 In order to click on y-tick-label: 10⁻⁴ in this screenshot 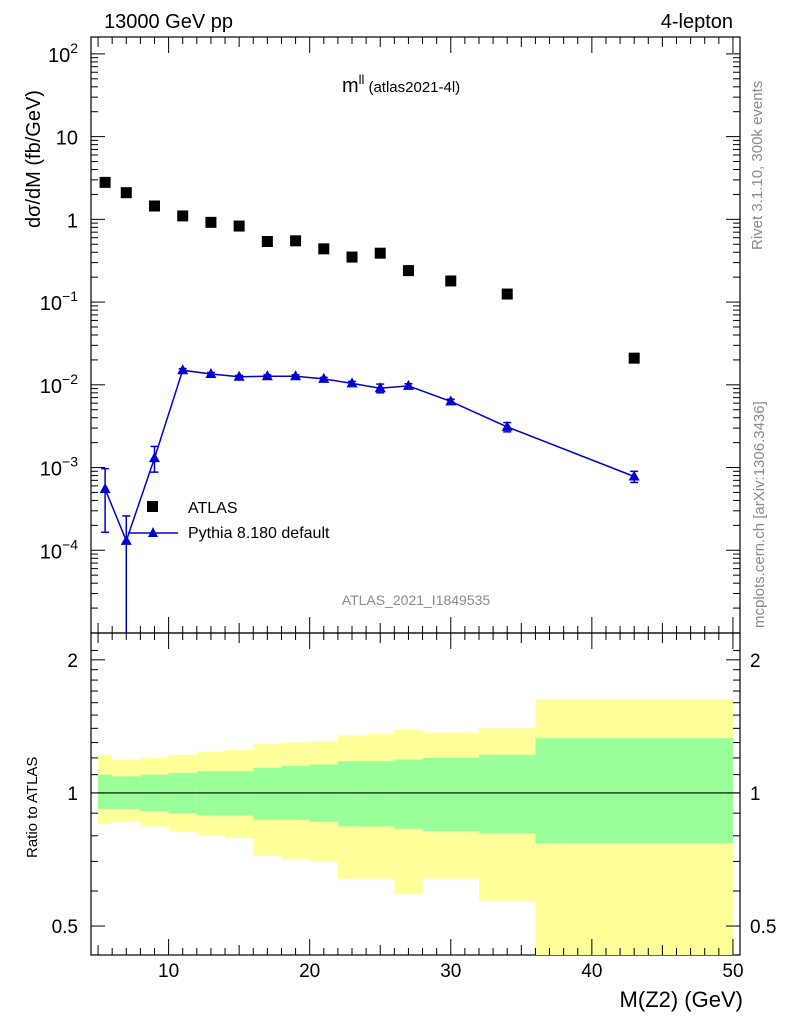, I will do `click(59, 549)`.